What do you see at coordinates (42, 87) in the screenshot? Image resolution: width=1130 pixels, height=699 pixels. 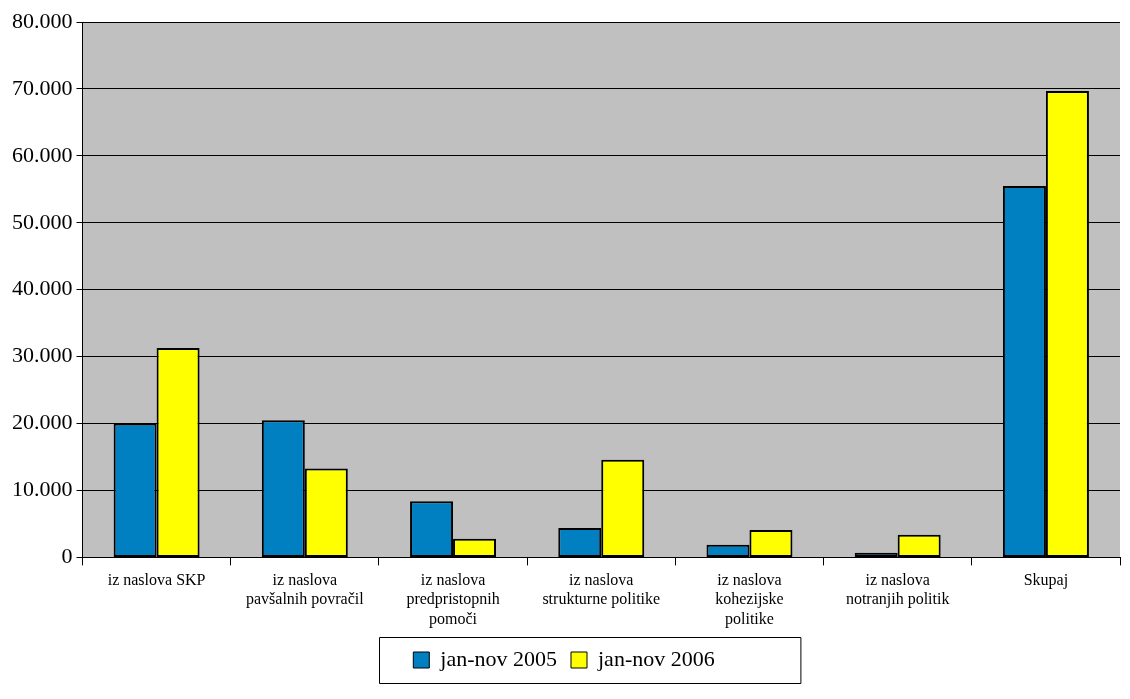 I see `y-tick-label: 70.000` at bounding box center [42, 87].